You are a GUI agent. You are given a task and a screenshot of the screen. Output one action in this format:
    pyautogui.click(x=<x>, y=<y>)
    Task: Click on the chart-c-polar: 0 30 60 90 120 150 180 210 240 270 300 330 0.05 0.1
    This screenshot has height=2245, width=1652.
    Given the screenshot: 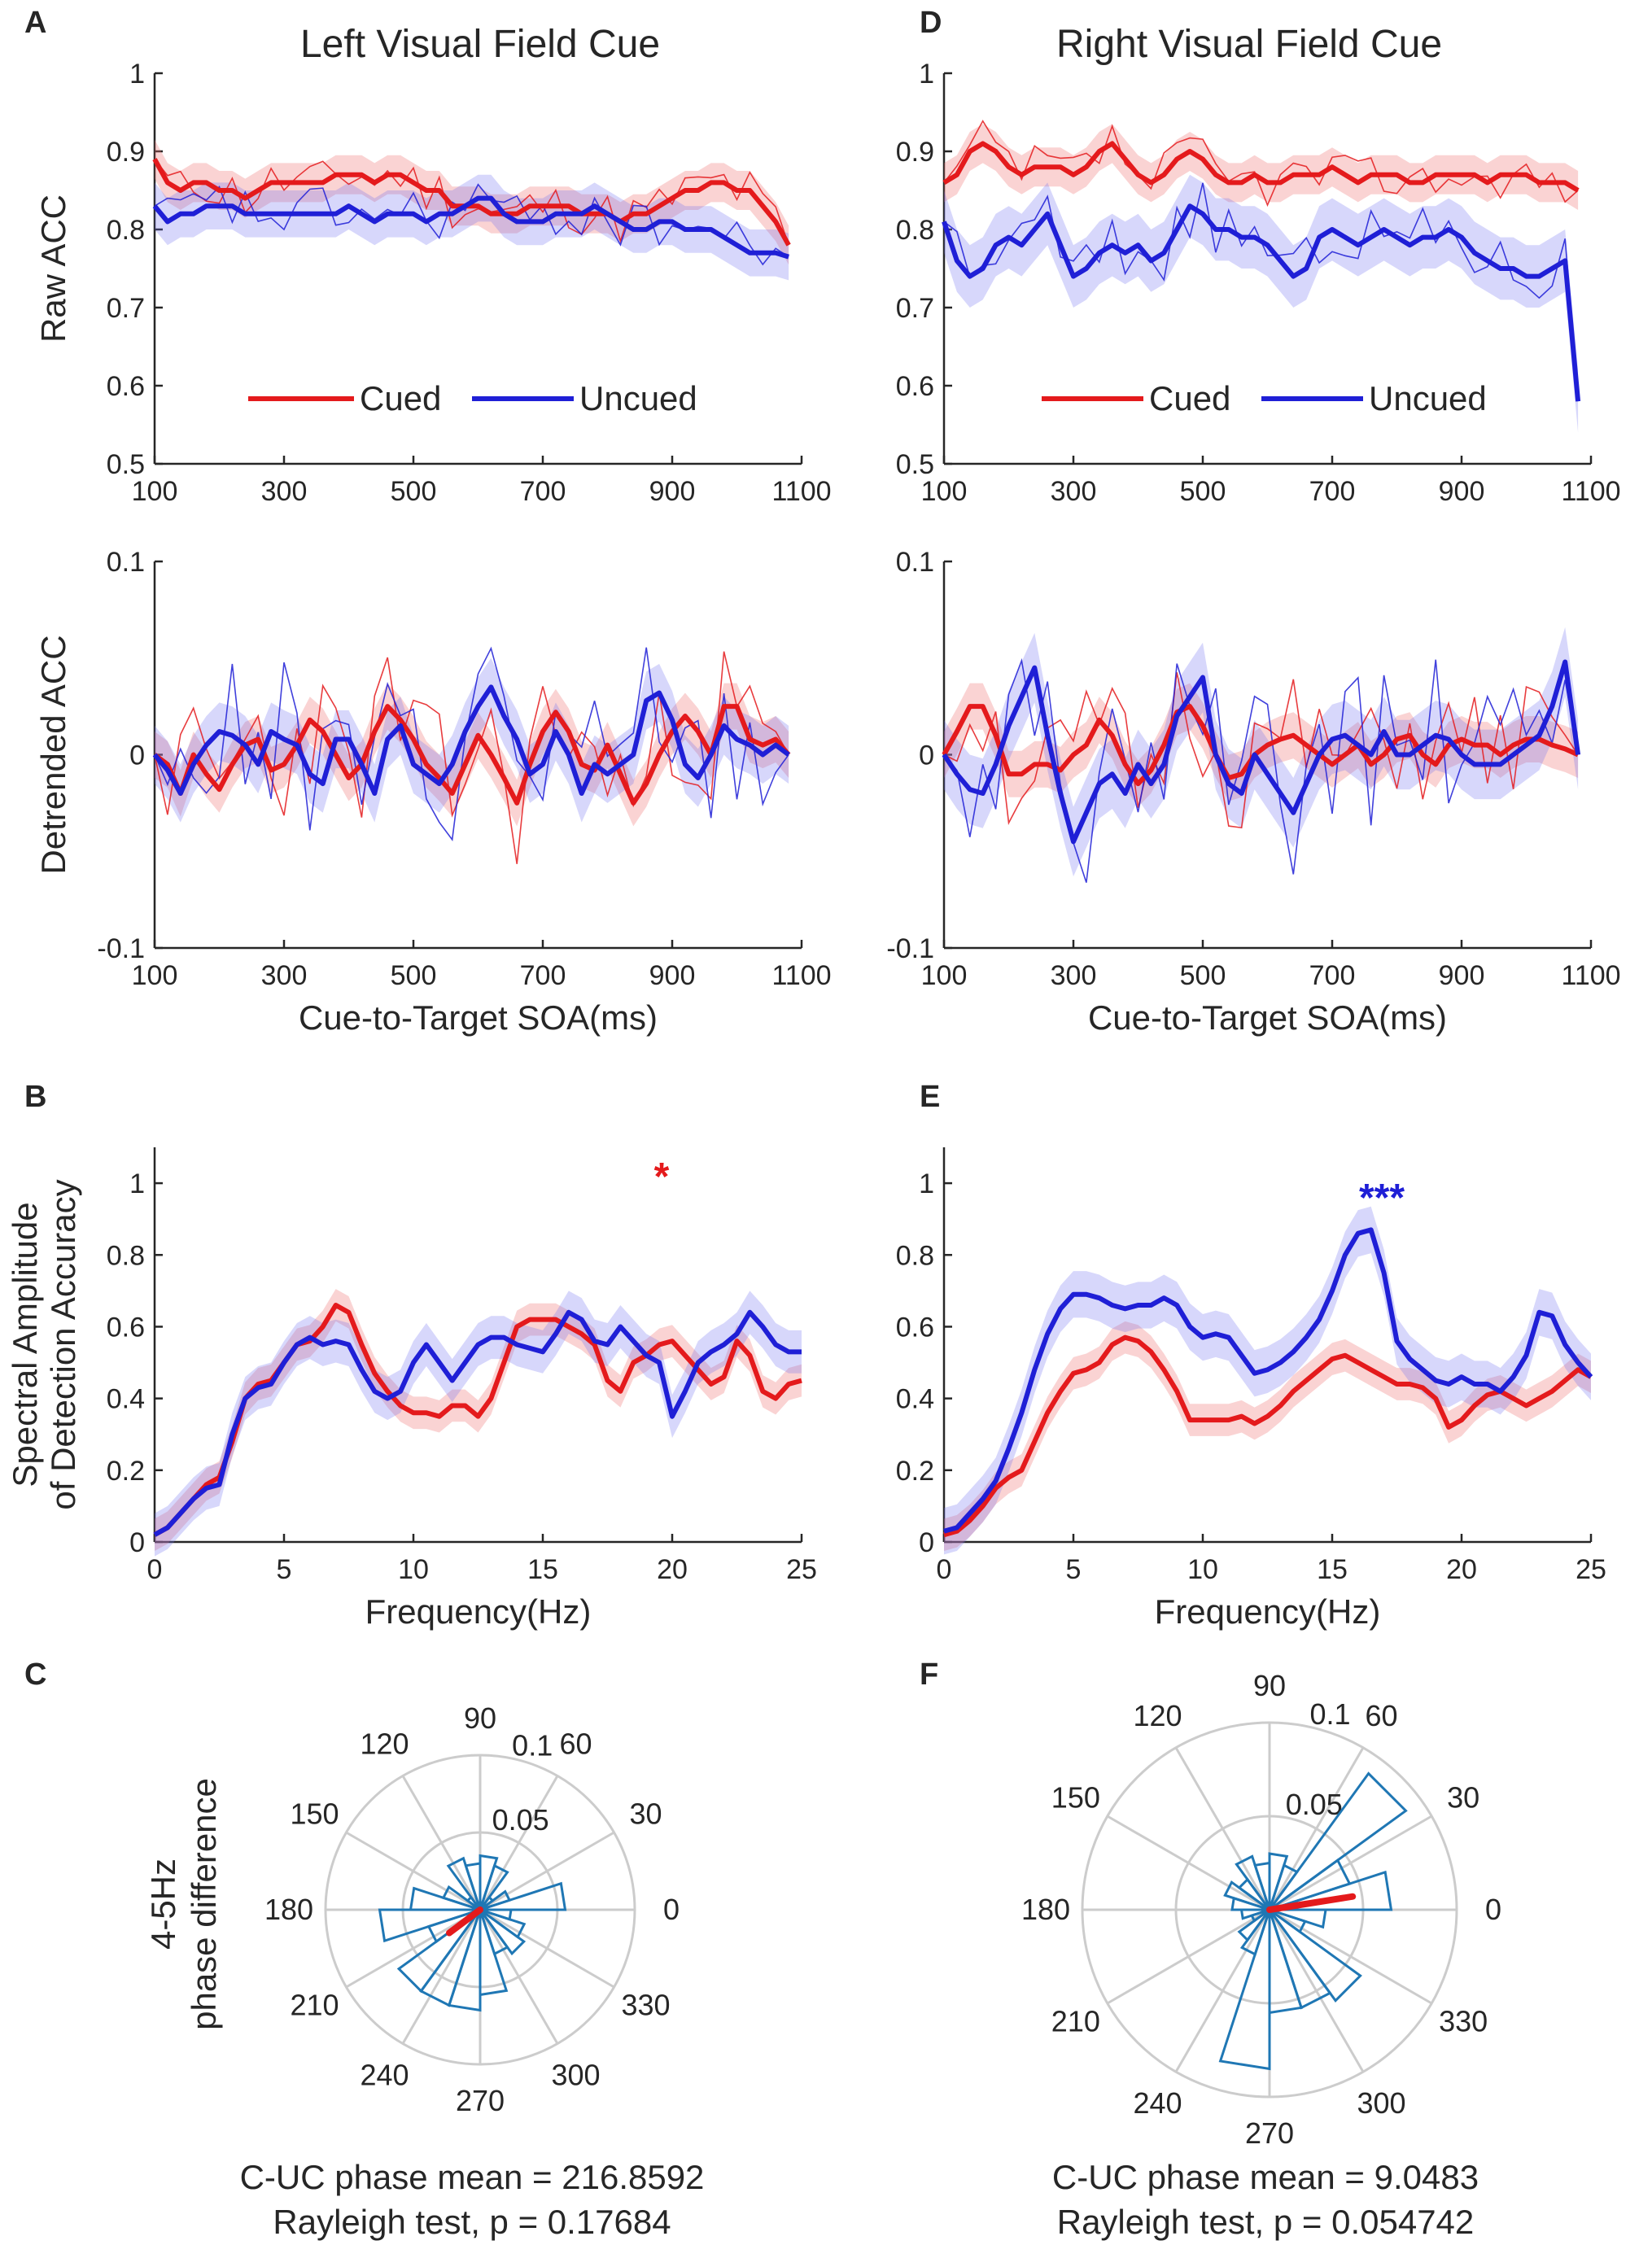 What is the action you would take?
    pyautogui.click(x=472, y=1909)
    